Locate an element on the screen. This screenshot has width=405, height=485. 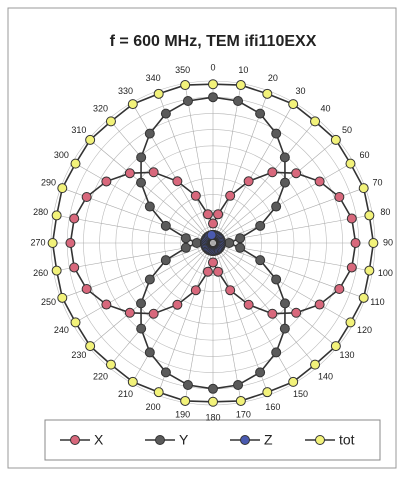
angle-label: 310 is located at coordinates (78, 130).